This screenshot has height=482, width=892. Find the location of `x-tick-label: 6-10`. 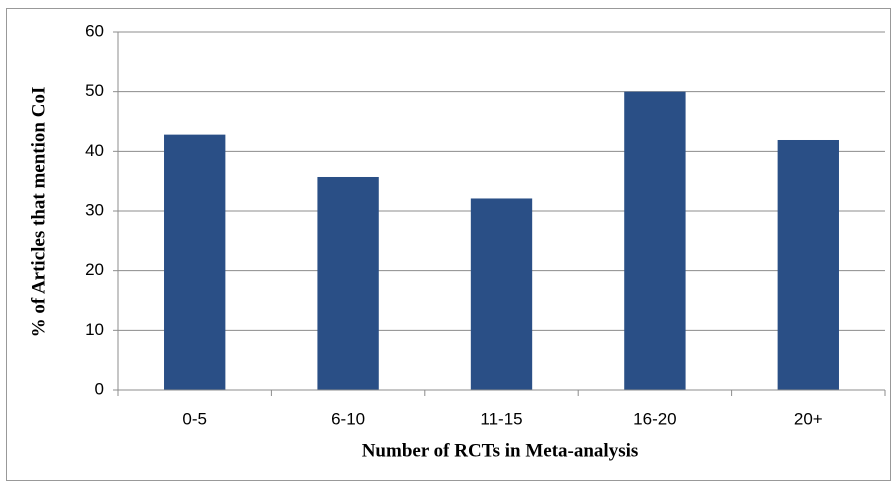

x-tick-label: 6-10 is located at coordinates (348, 418).